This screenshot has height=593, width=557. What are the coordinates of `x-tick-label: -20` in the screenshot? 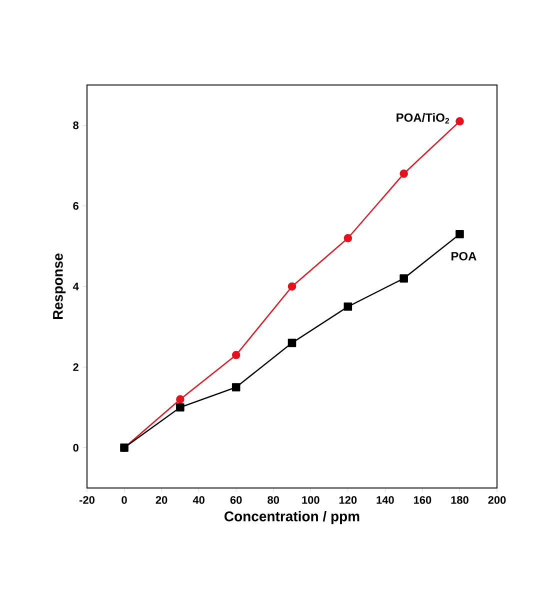 It's located at (86, 500).